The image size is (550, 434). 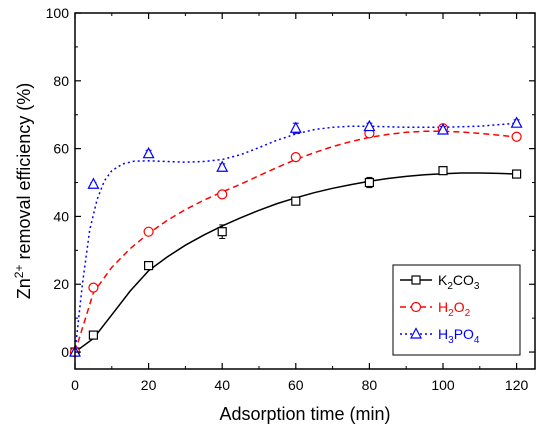 What do you see at coordinates (296, 385) in the screenshot?
I see `x-tick-label: 60` at bounding box center [296, 385].